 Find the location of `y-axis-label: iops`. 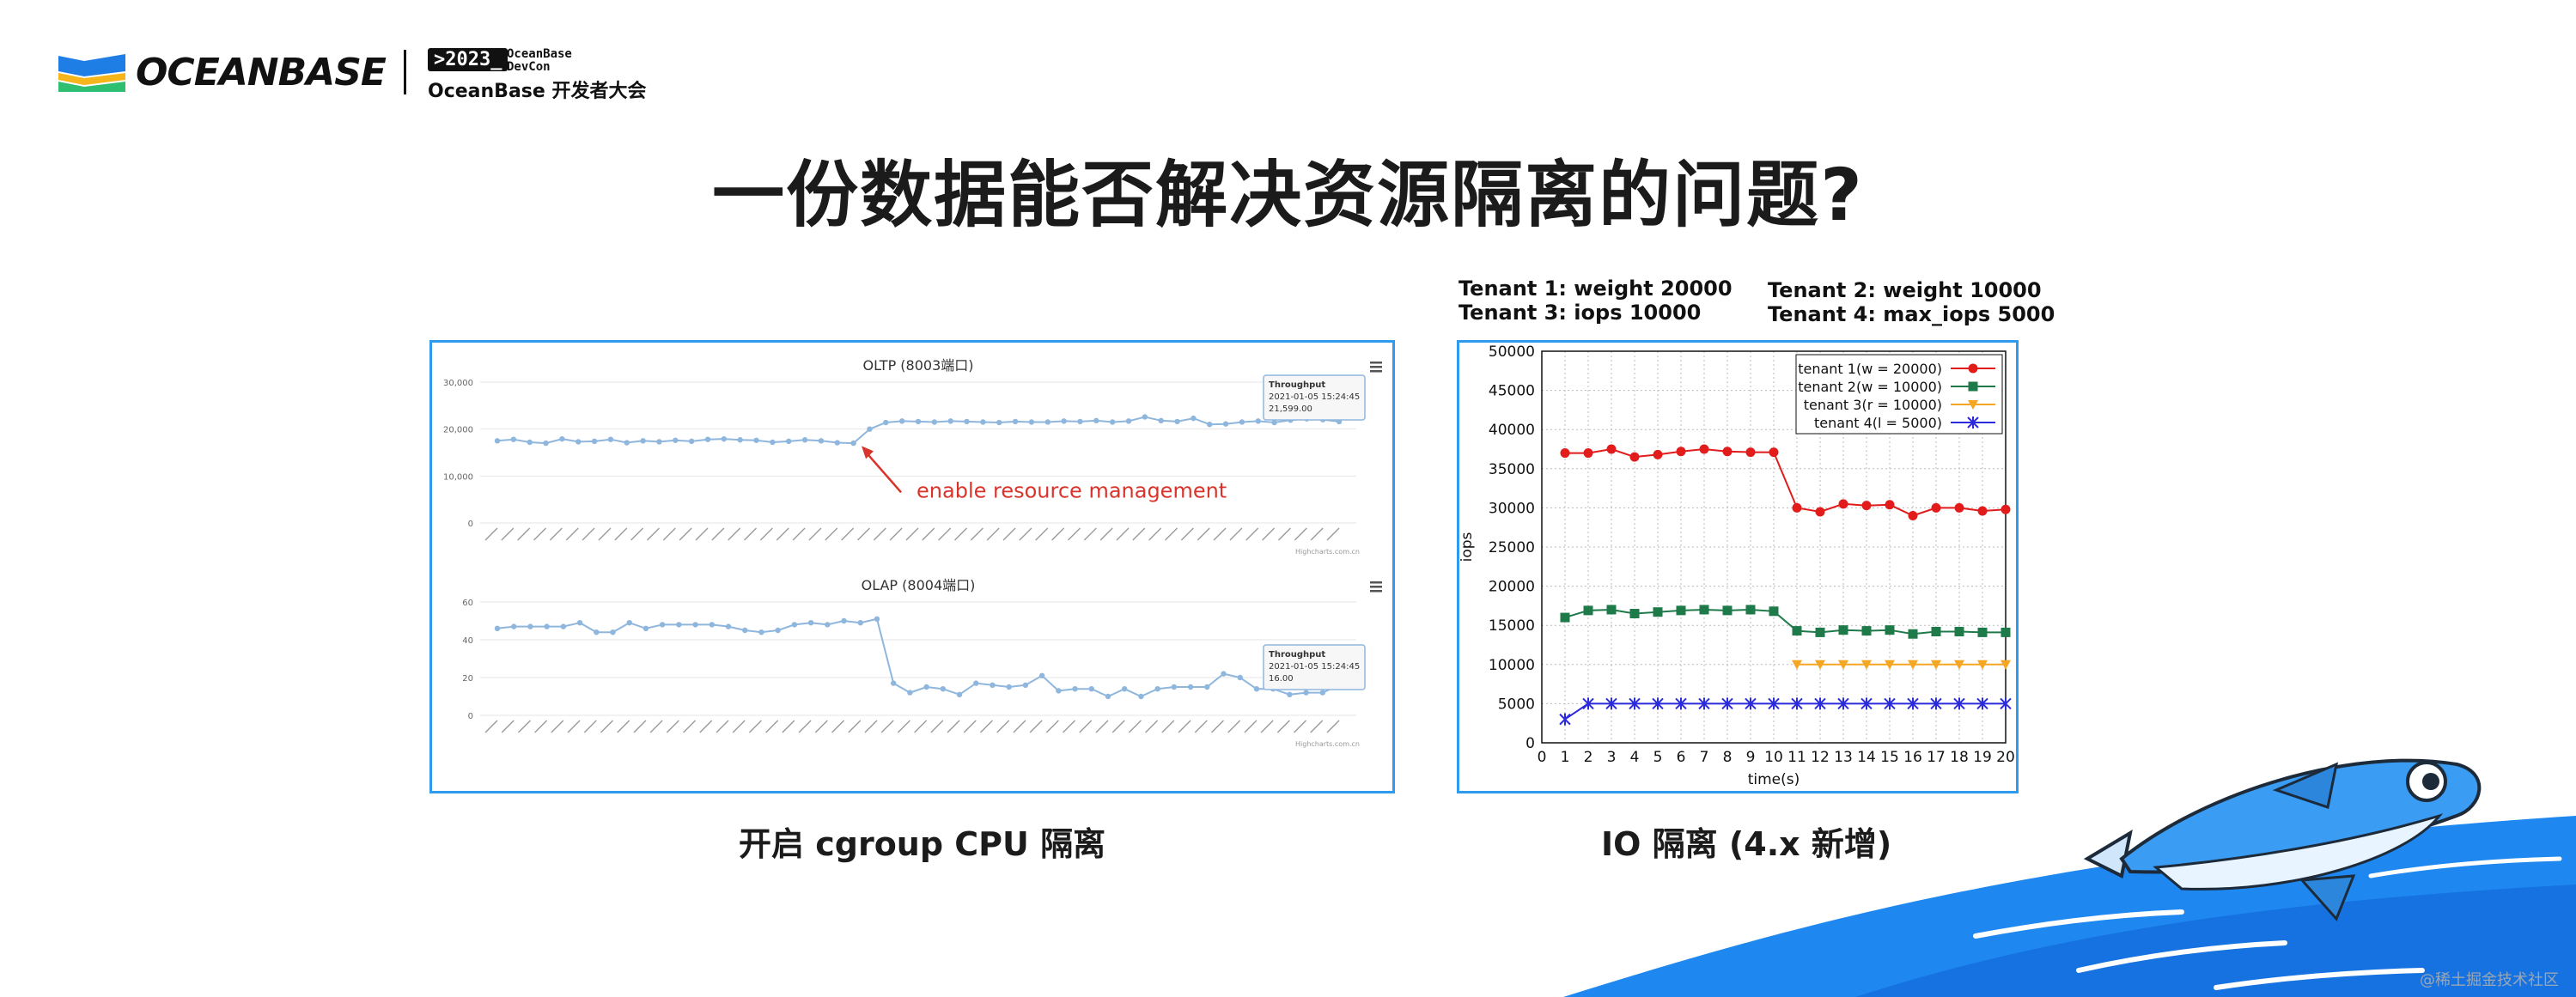

y-axis-label: iops is located at coordinates (1467, 547).